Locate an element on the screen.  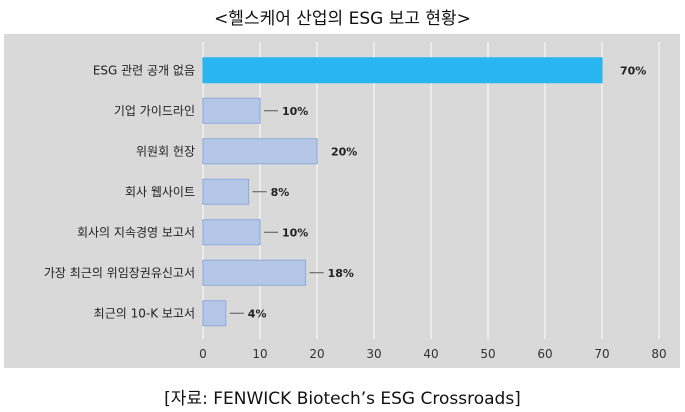
value-label: 8% is located at coordinates (280, 192).